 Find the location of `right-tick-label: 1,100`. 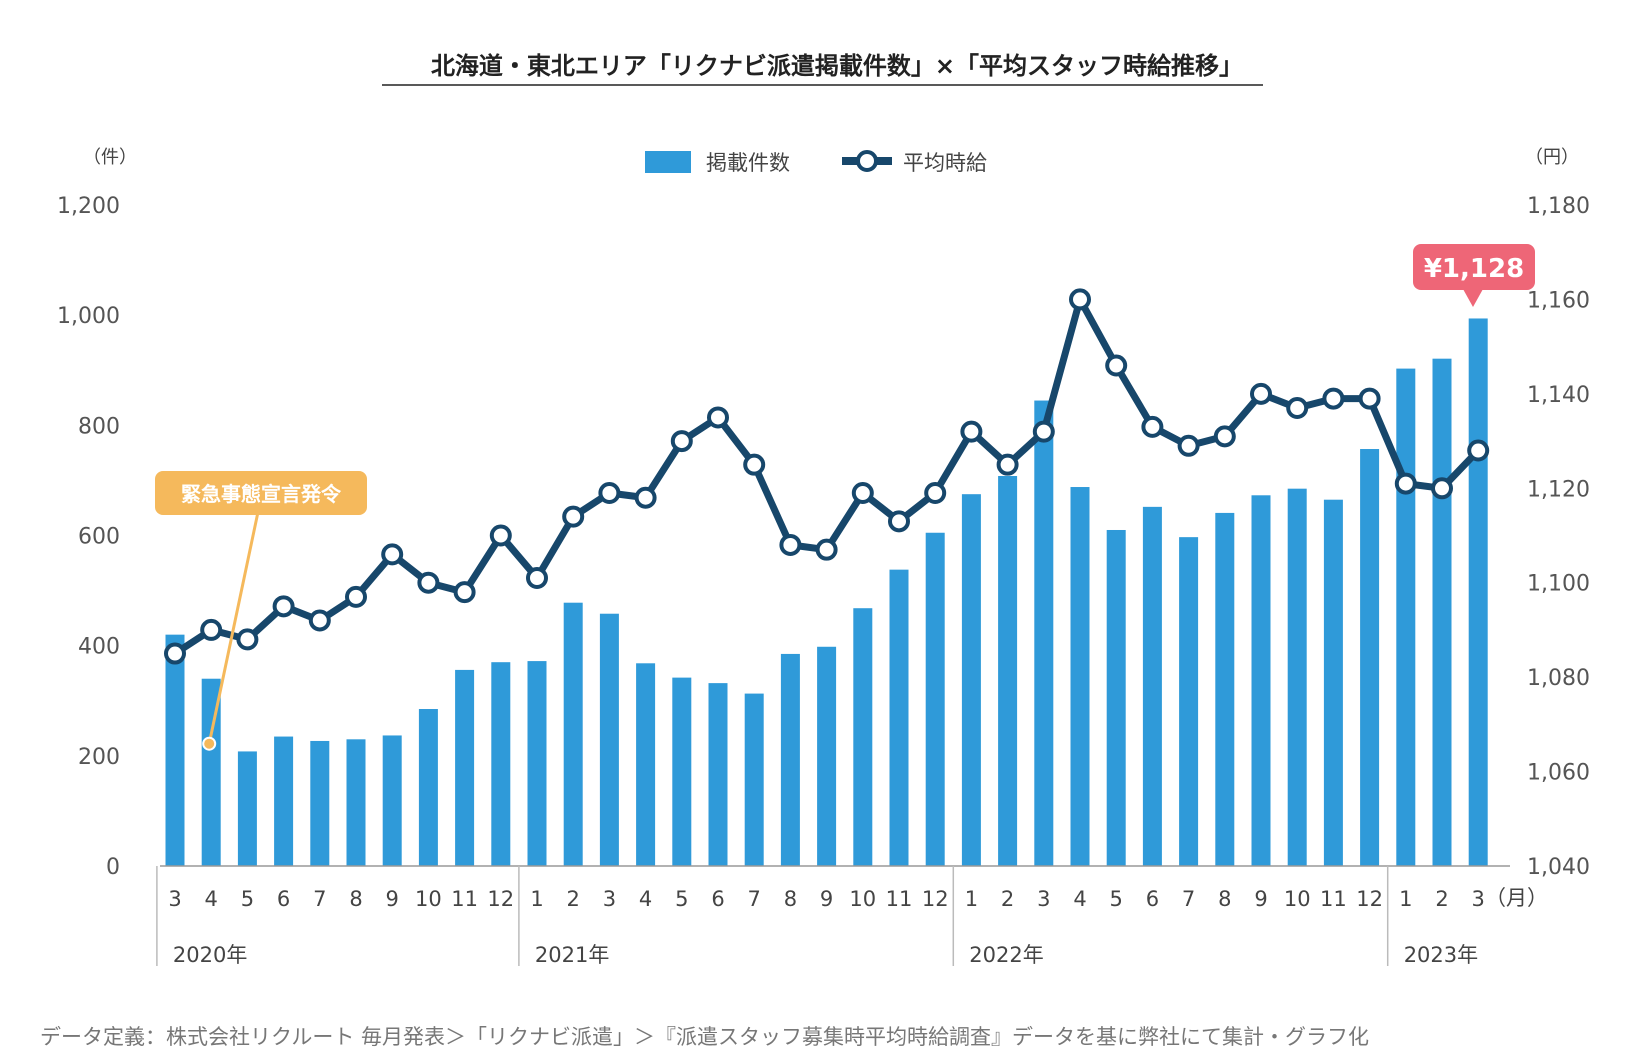

right-tick-label: 1,100 is located at coordinates (1558, 584).